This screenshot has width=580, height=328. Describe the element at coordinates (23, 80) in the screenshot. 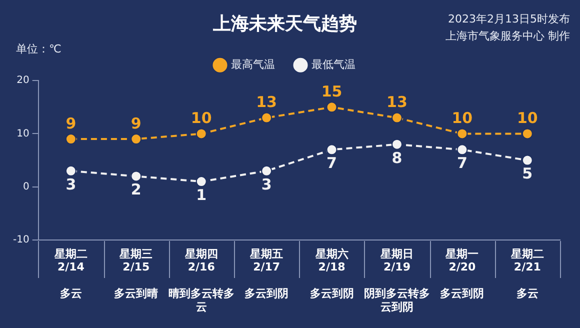

I see `y-tick-label: 20` at that location.